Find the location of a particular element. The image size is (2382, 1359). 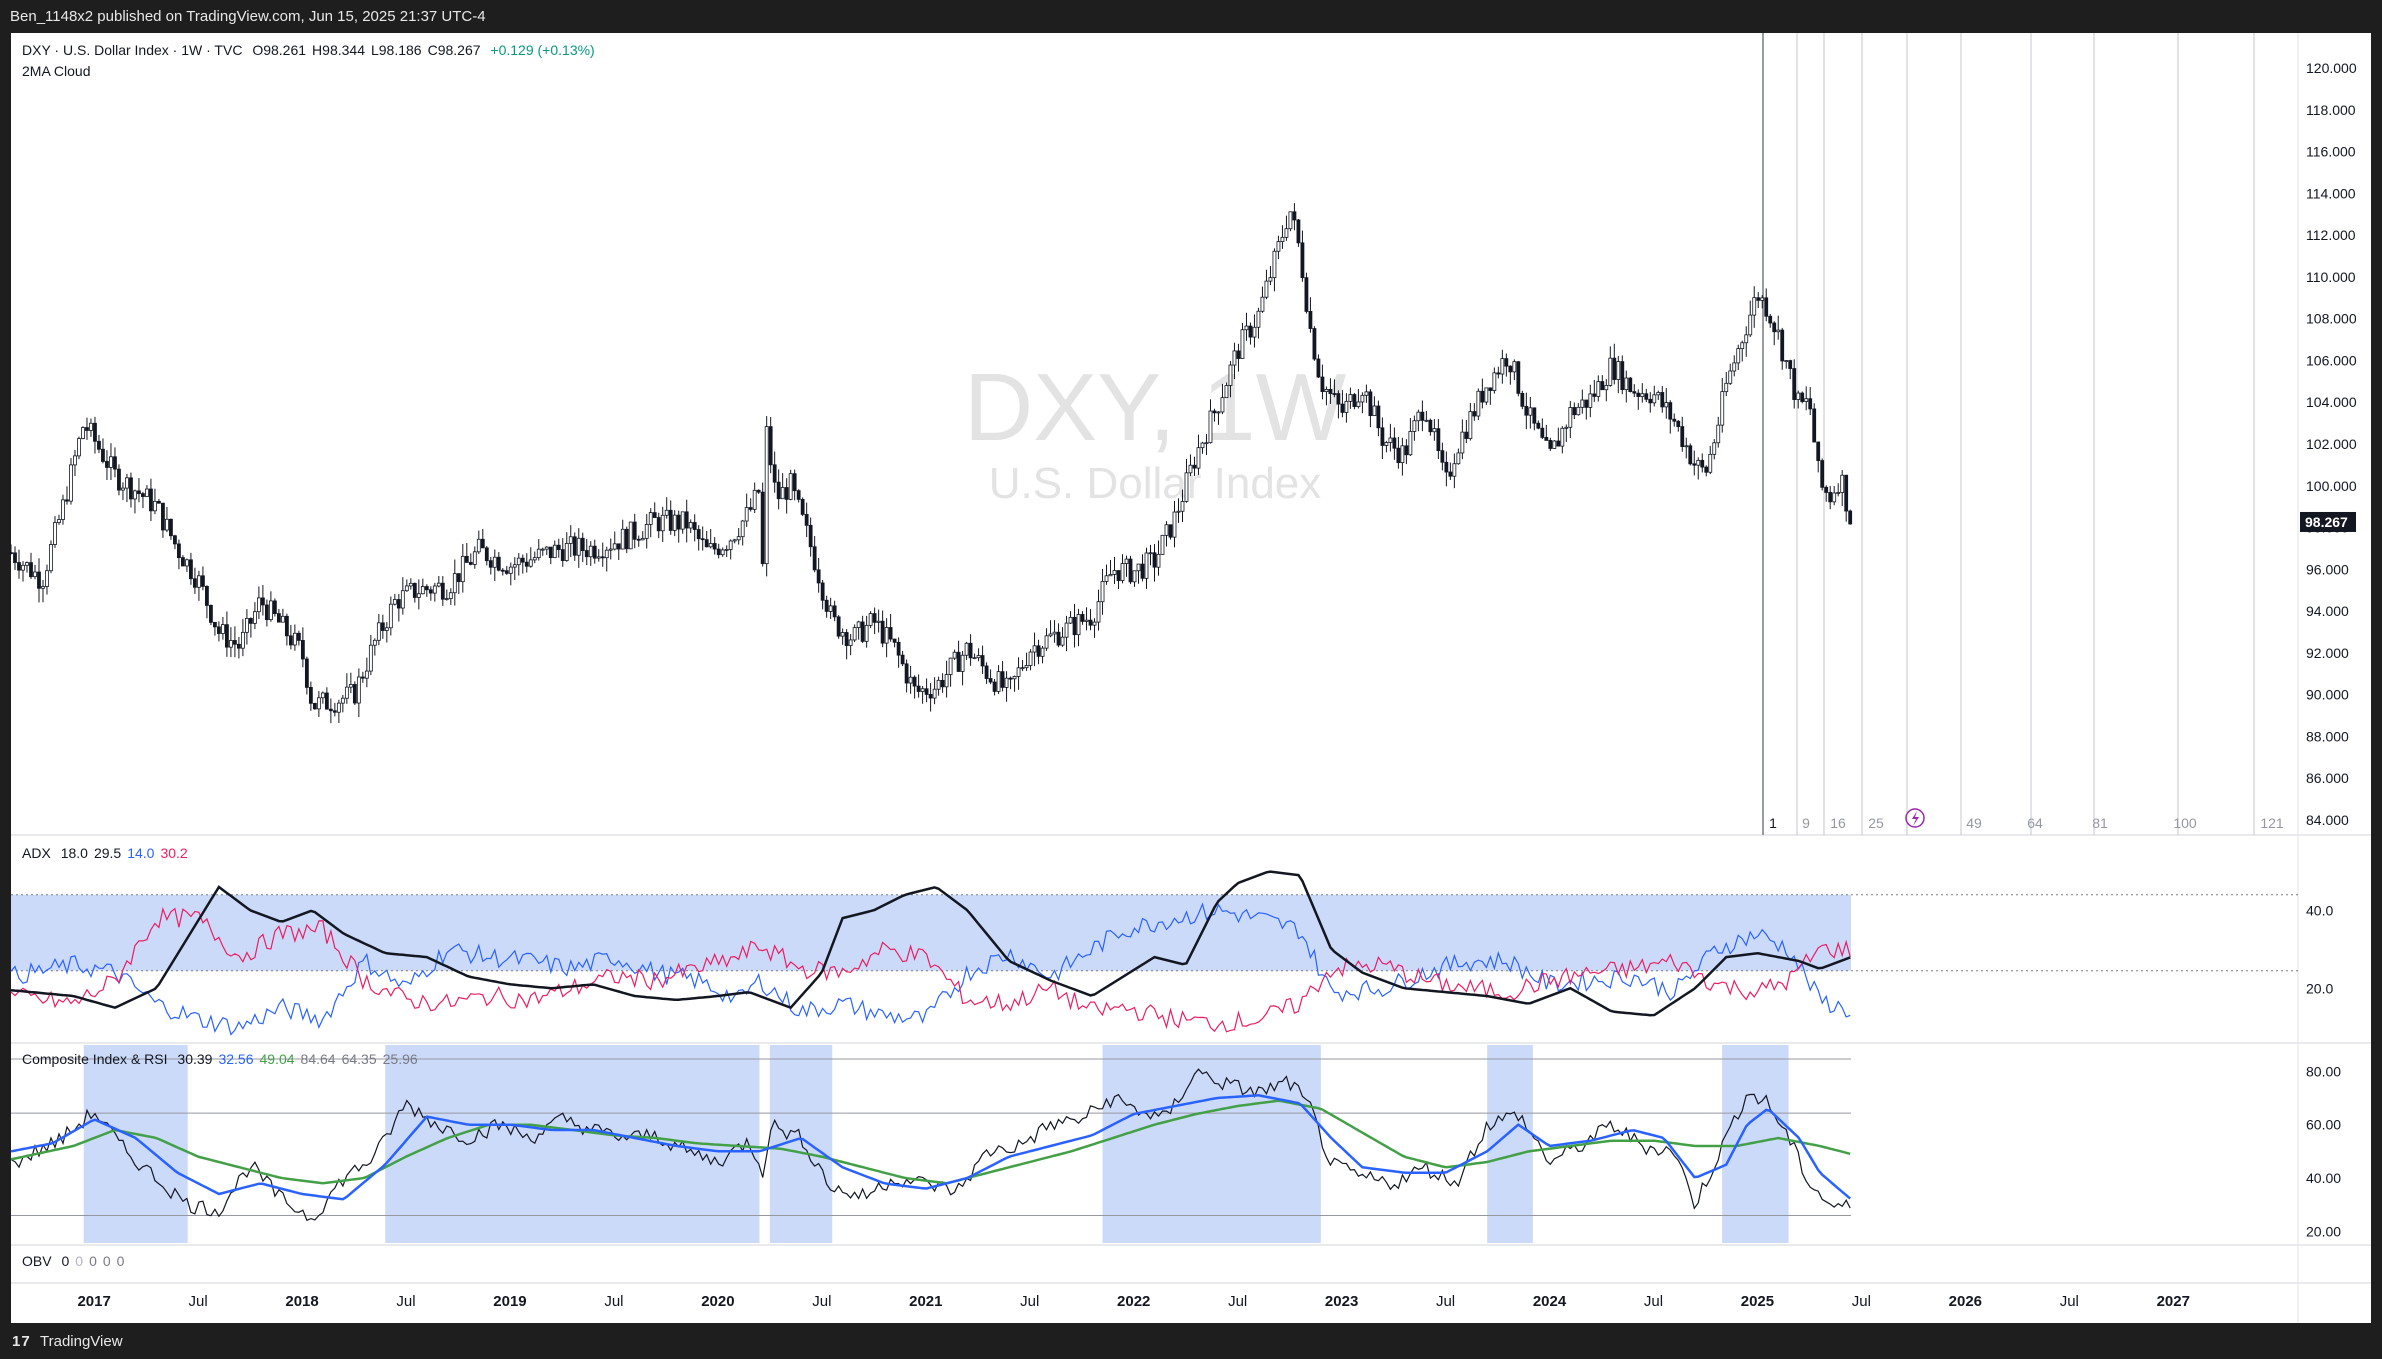

last-price-box is located at coordinates (2328, 521).